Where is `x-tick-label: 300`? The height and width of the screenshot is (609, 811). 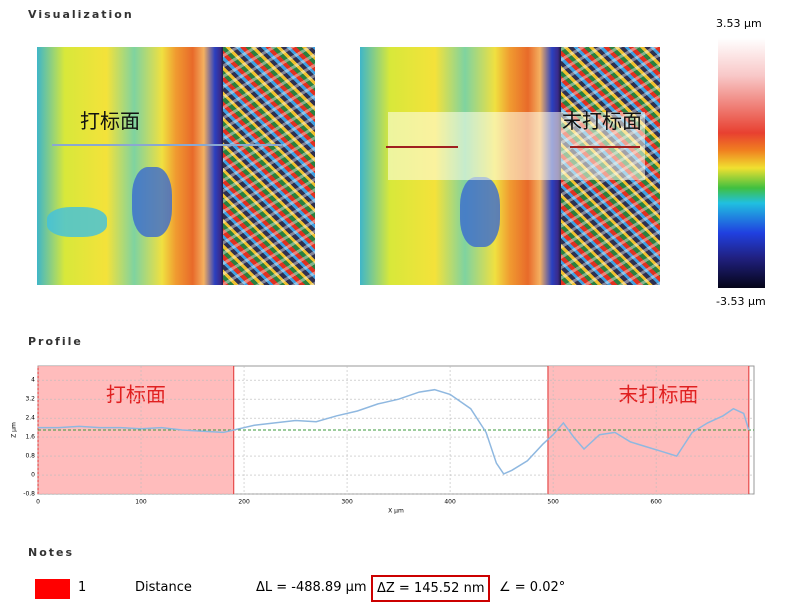
x-tick-label: 300 is located at coordinates (347, 502).